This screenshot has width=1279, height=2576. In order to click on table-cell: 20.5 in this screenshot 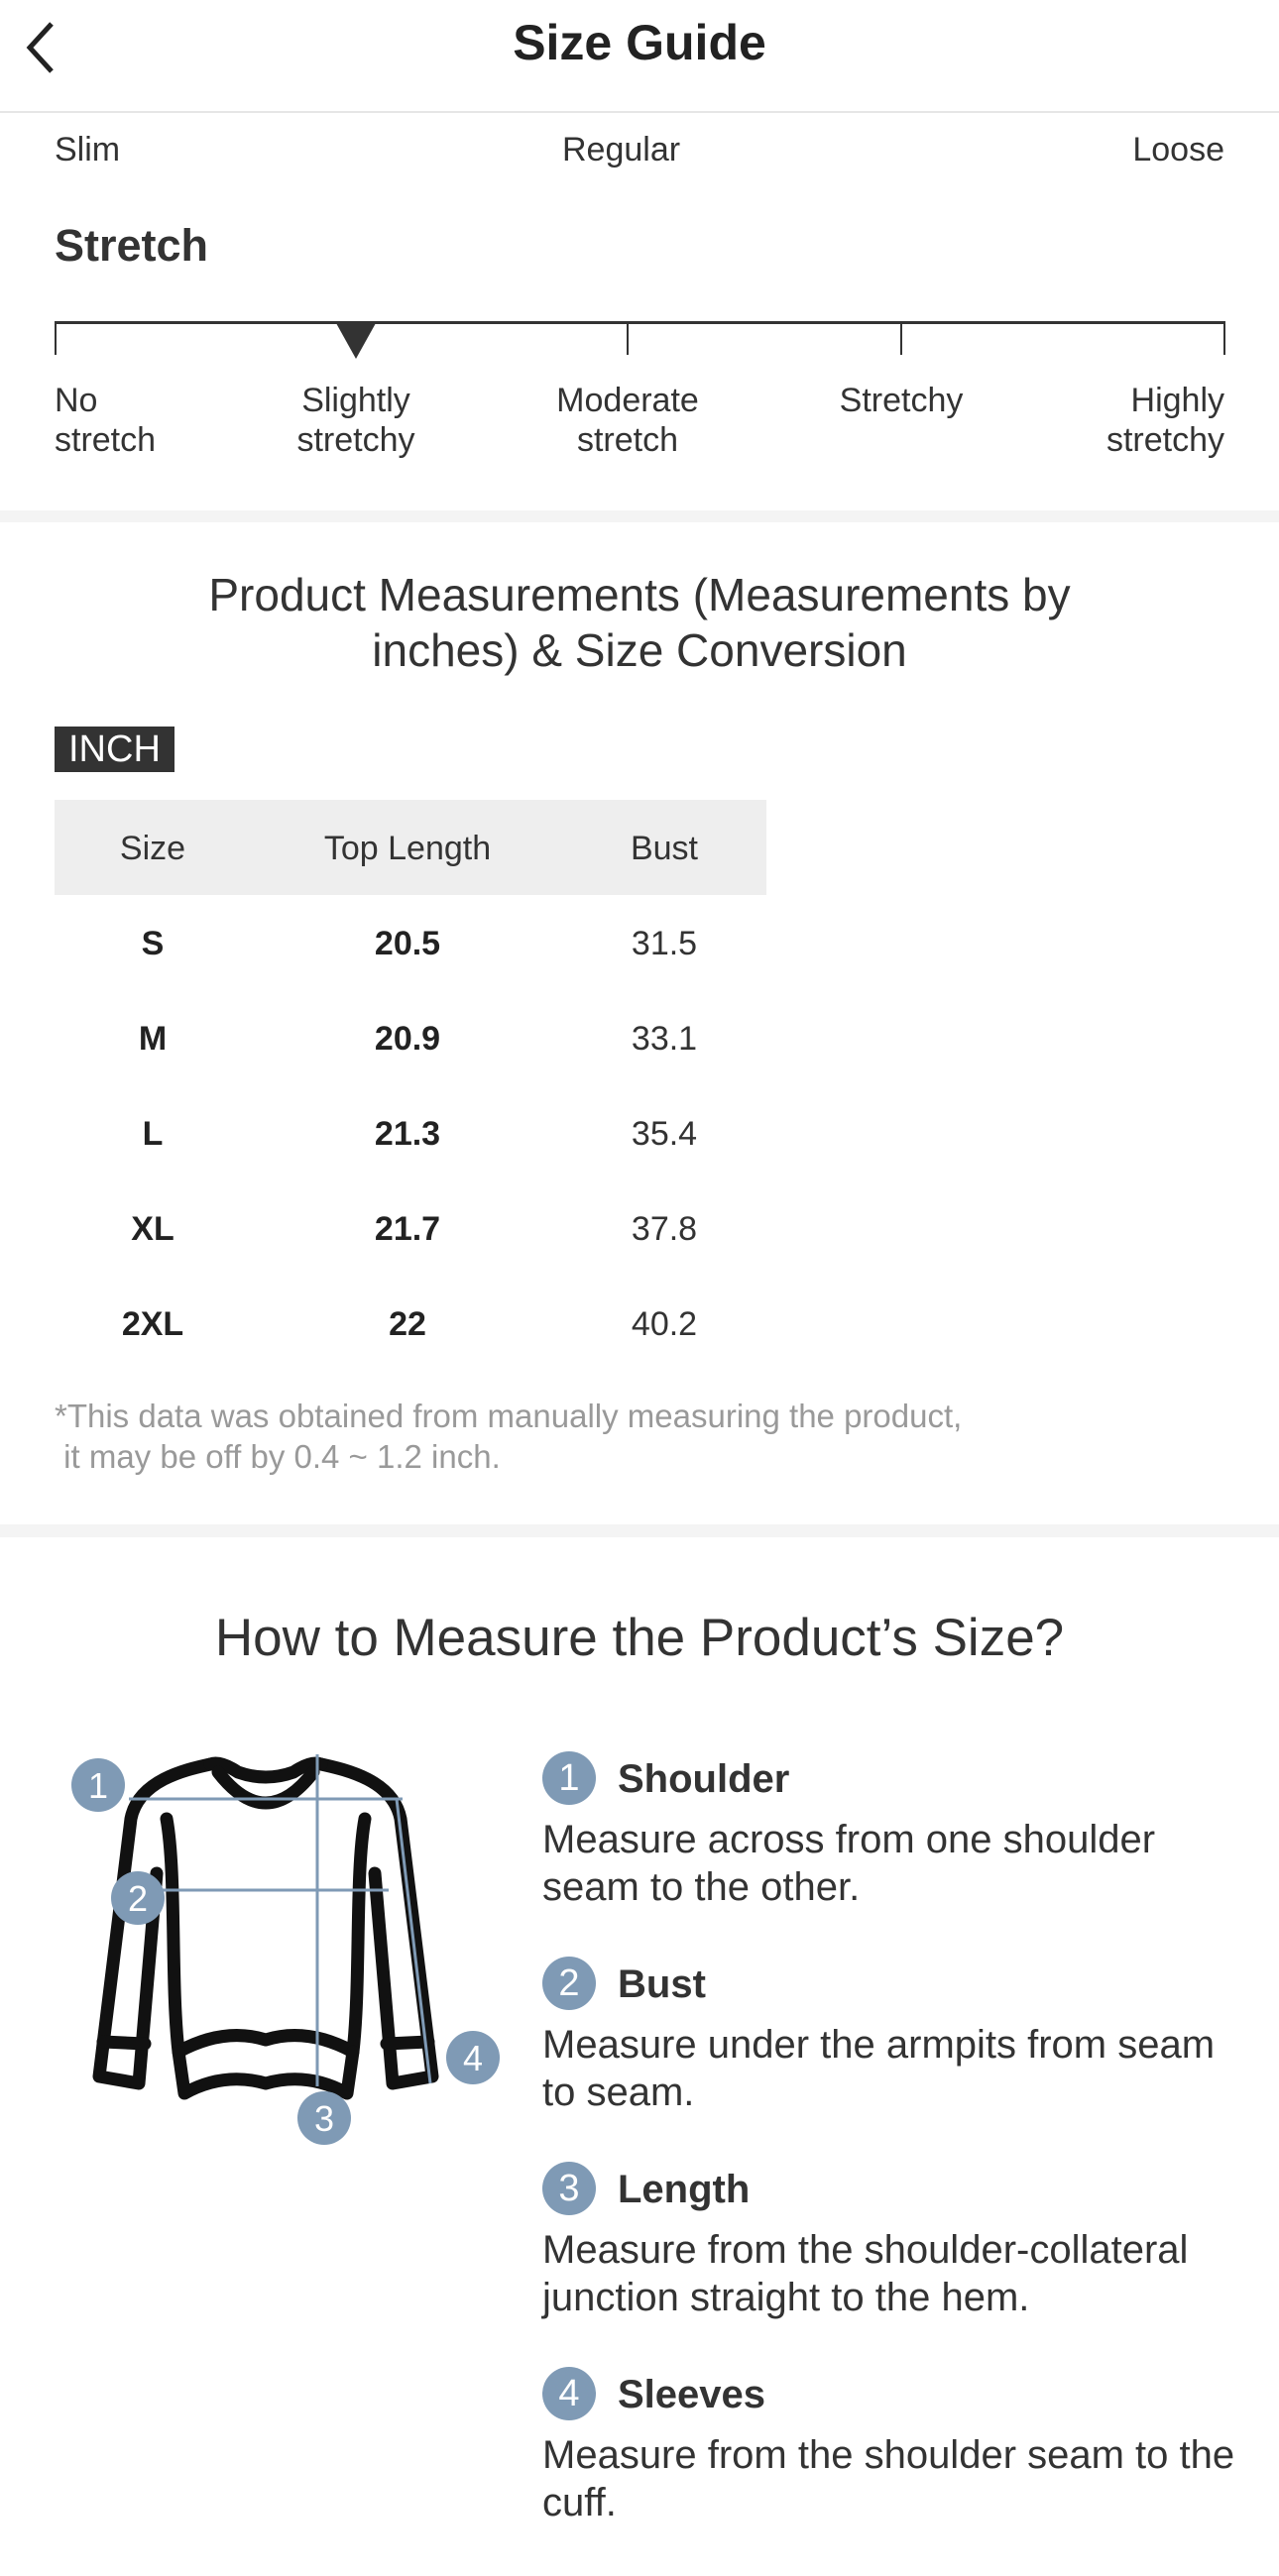, I will do `click(407, 943)`.